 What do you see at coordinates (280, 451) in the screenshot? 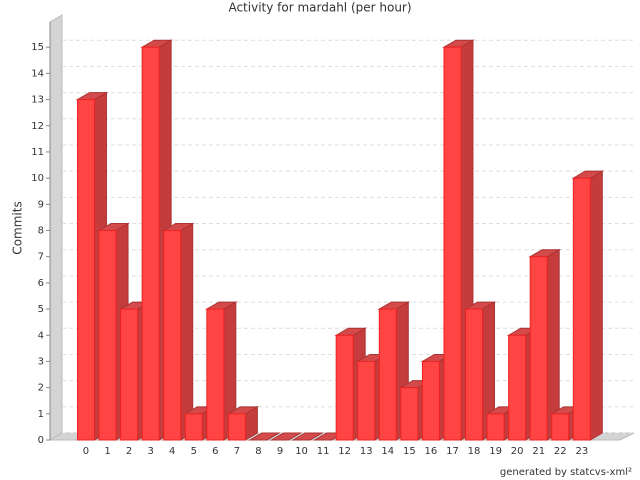
I see `x-tick-label: 9` at bounding box center [280, 451].